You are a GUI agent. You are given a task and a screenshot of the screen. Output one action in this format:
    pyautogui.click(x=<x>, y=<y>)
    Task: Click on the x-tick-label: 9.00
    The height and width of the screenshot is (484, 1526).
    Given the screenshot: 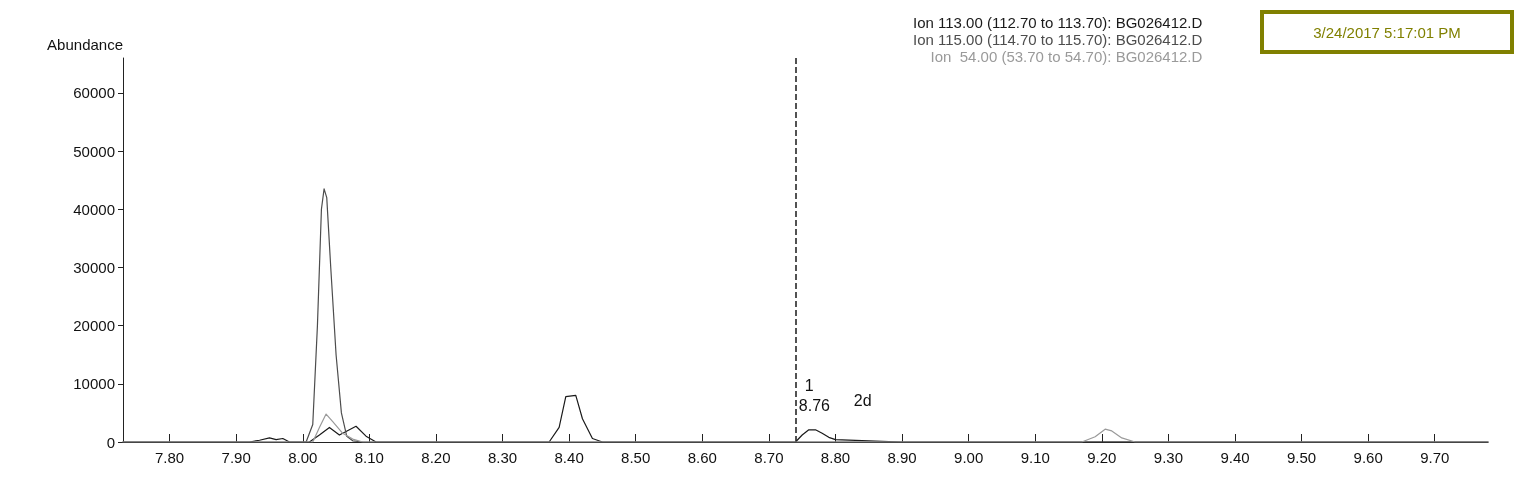 What is the action you would take?
    pyautogui.click(x=969, y=457)
    